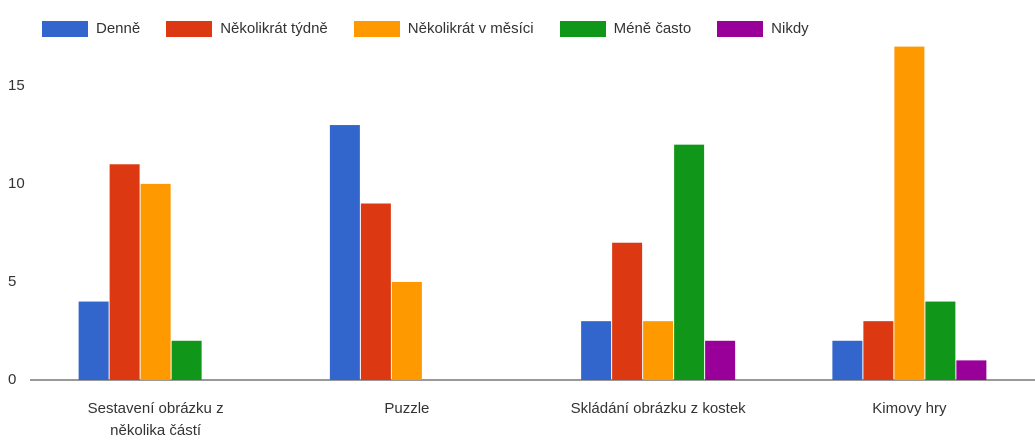  I want to click on y-tick-label: 5, so click(12, 281).